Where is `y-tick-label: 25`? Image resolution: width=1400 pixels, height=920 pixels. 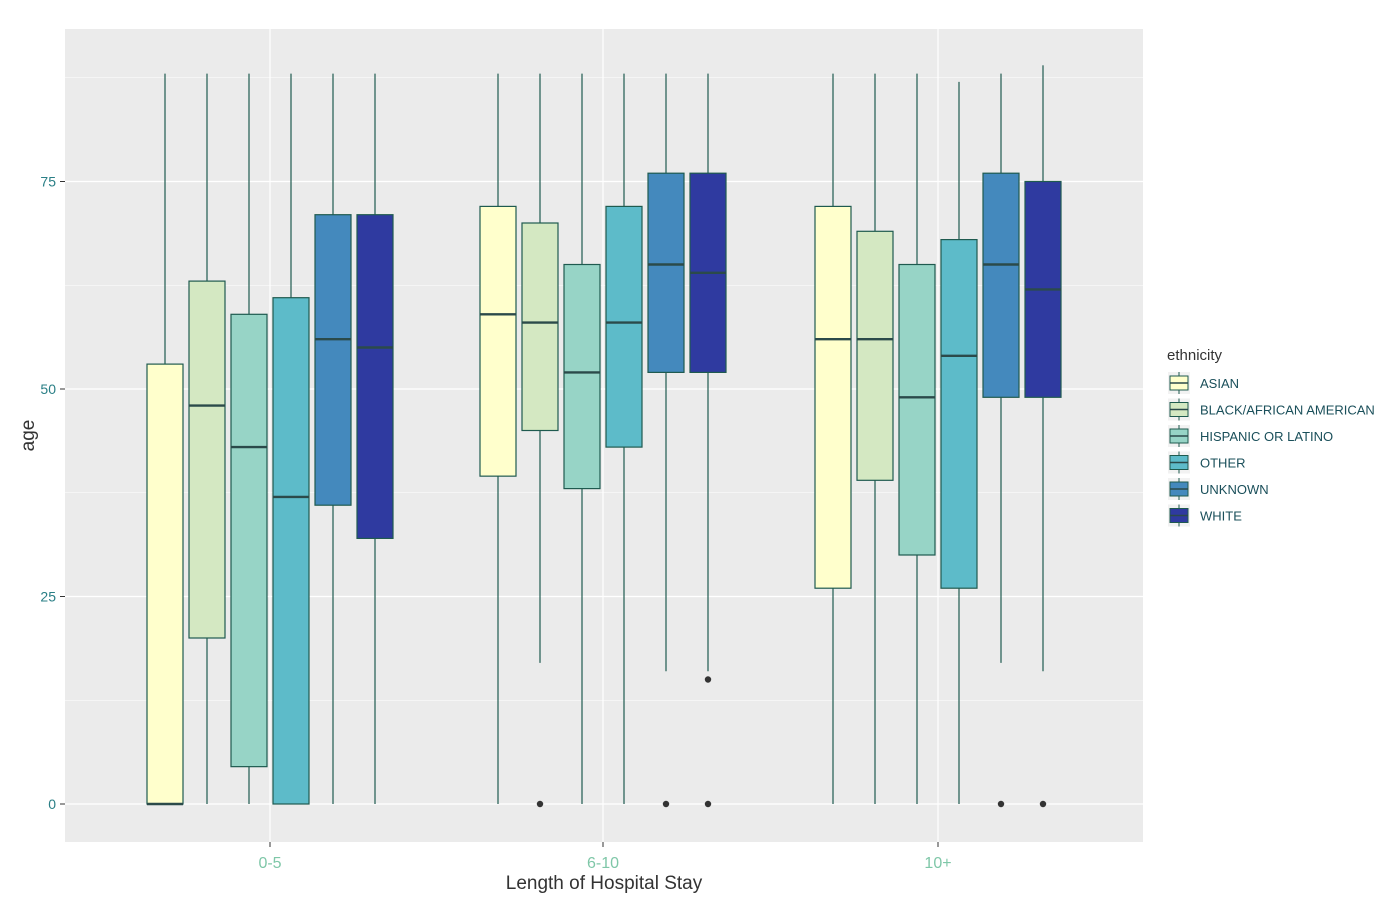 y-tick-label: 25 is located at coordinates (48, 597).